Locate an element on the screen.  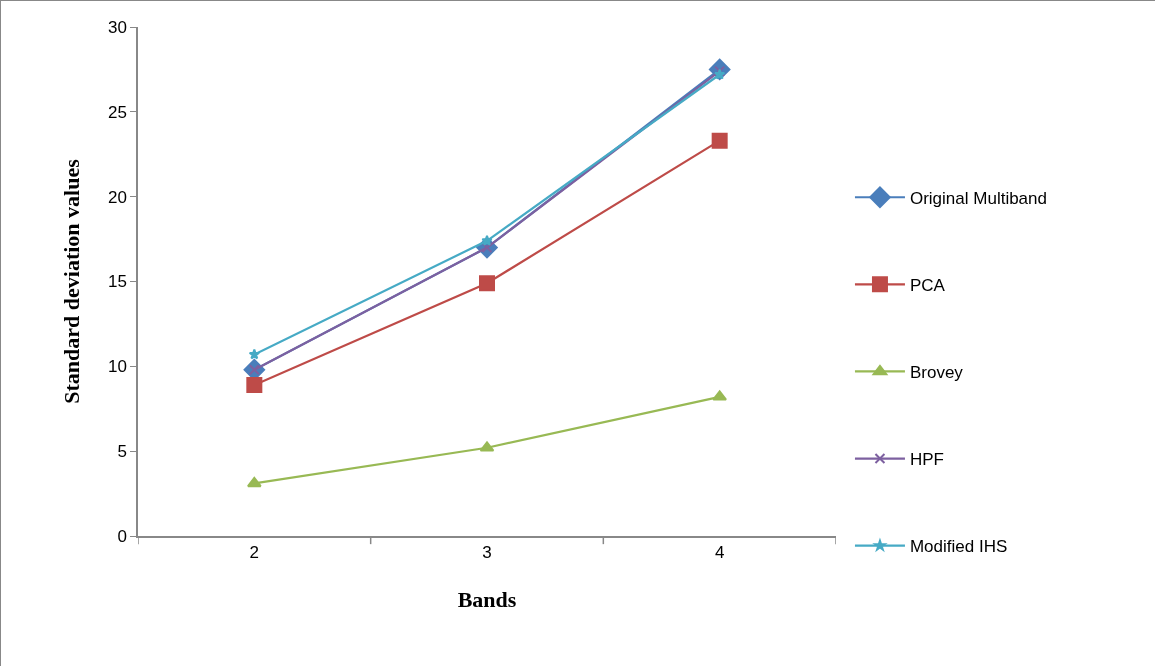
y-tick-label: 15 is located at coordinates (117, 282).